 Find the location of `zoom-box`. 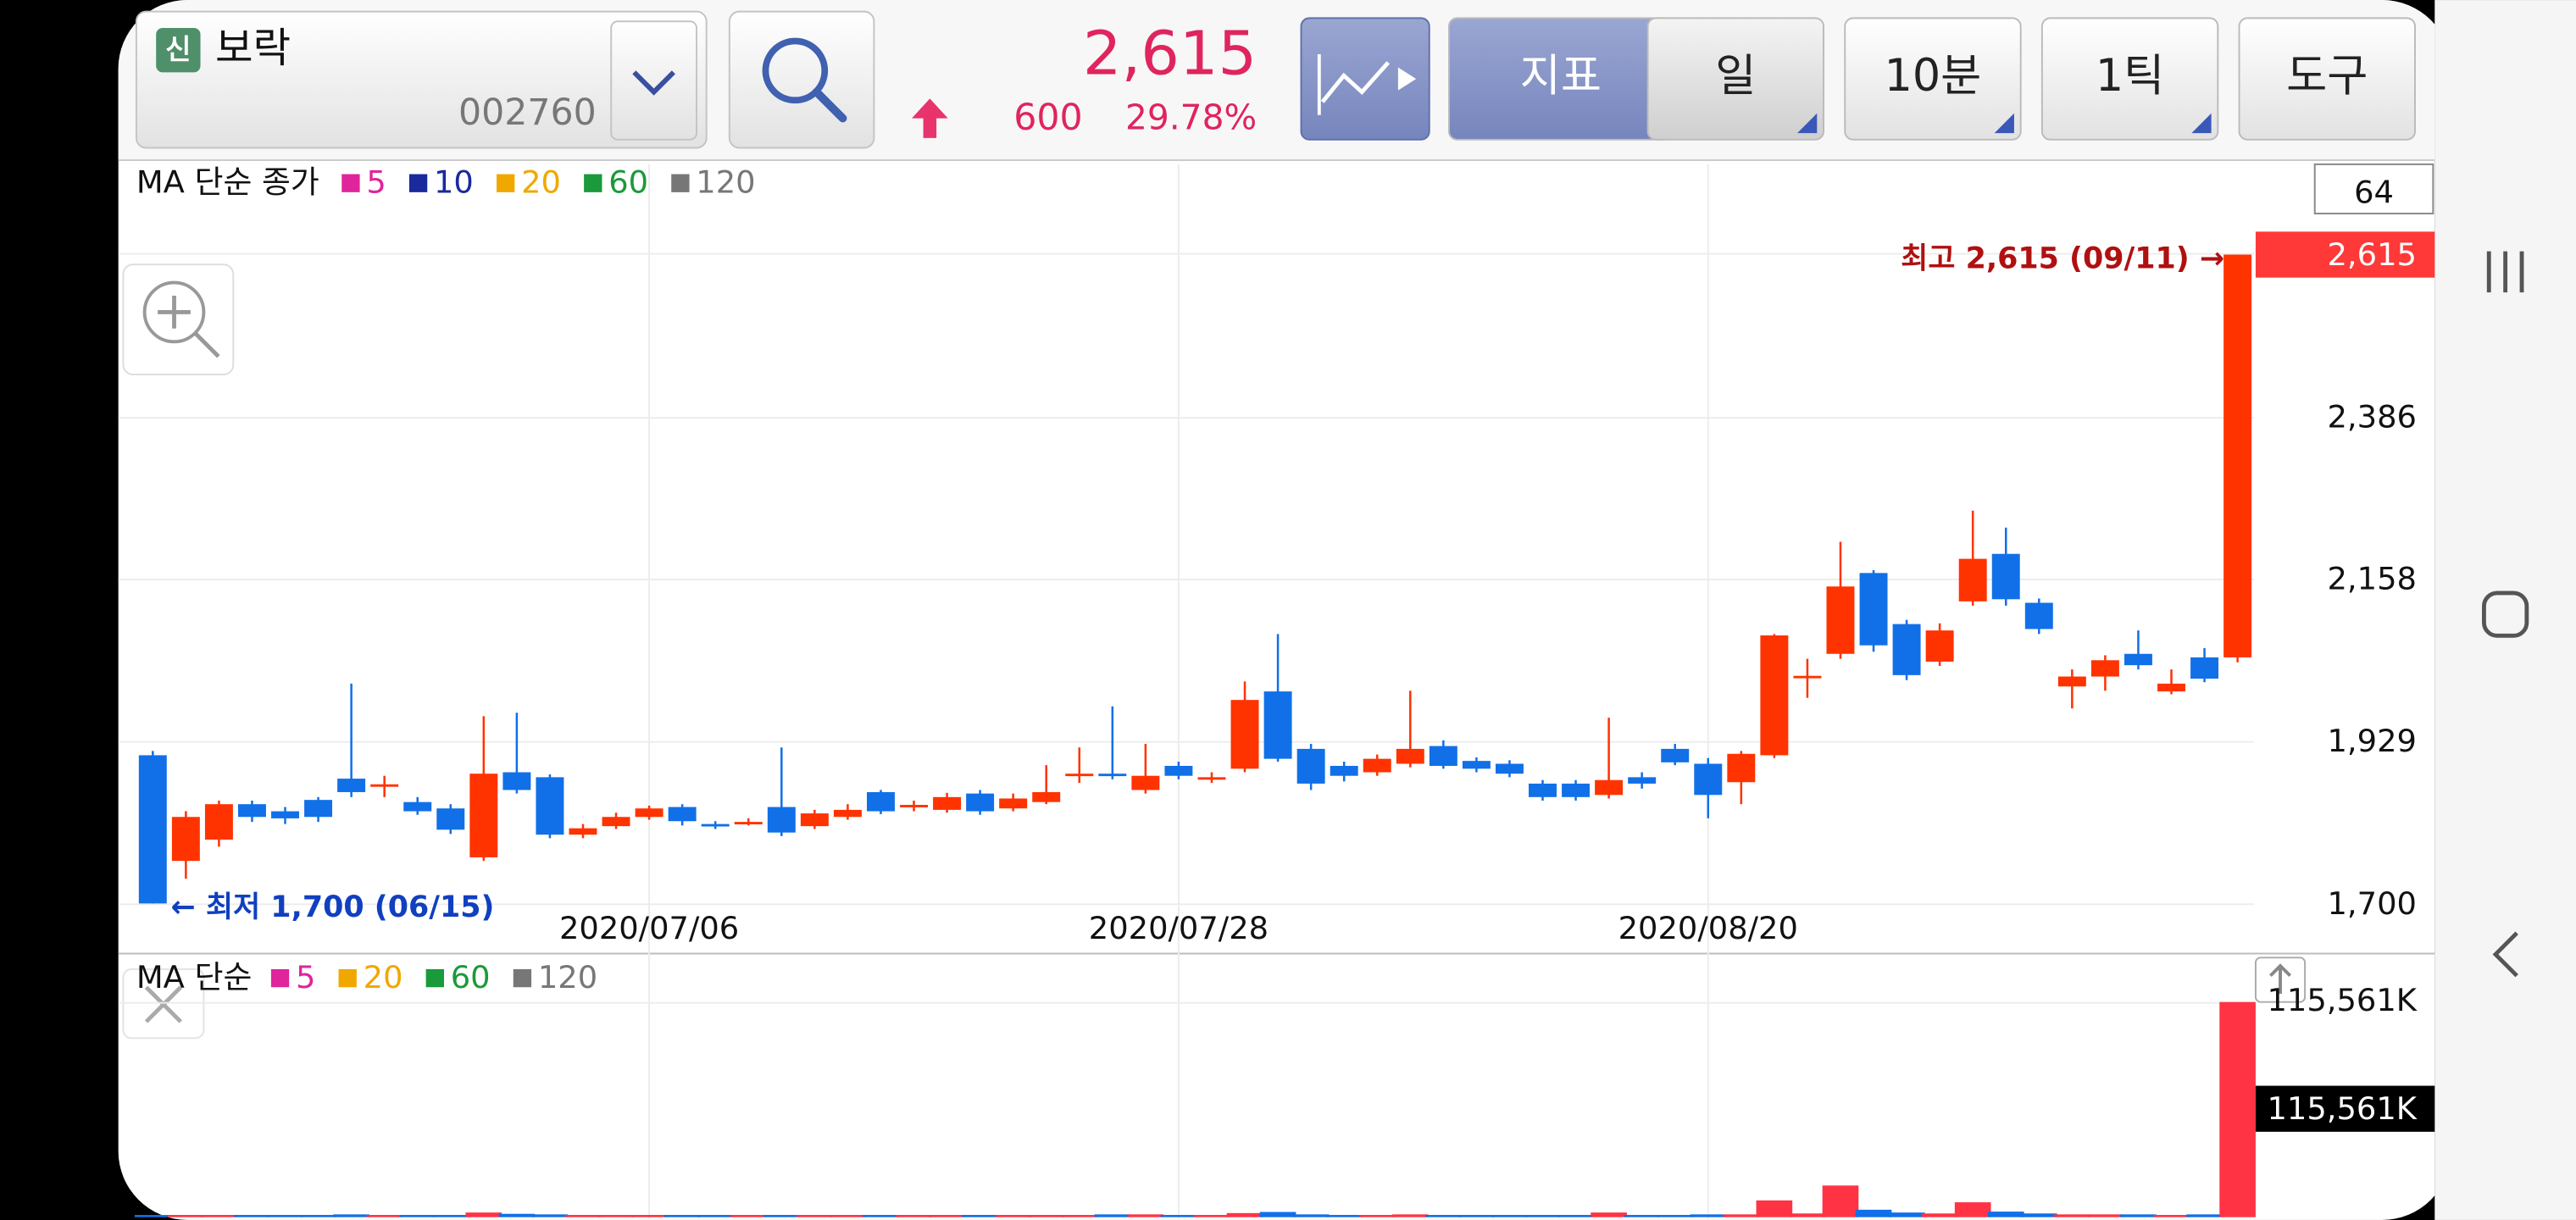

zoom-box is located at coordinates (178, 319).